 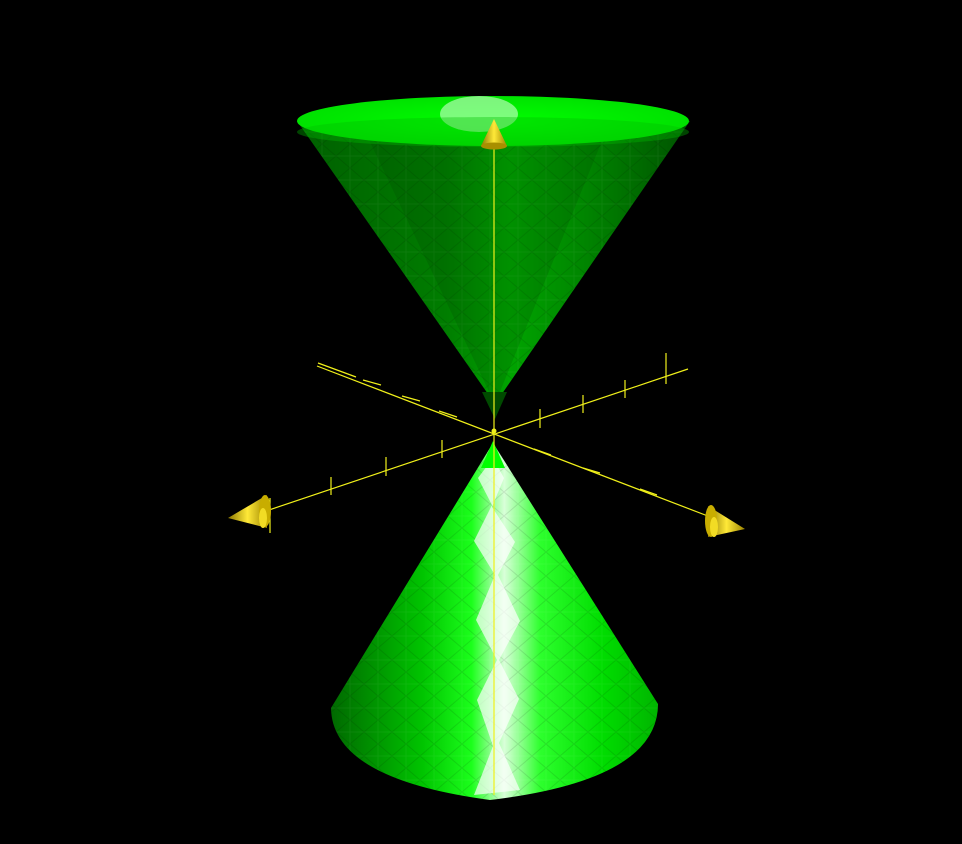 I want to click on right-axis-arrowhead-icon, so click(x=725, y=521).